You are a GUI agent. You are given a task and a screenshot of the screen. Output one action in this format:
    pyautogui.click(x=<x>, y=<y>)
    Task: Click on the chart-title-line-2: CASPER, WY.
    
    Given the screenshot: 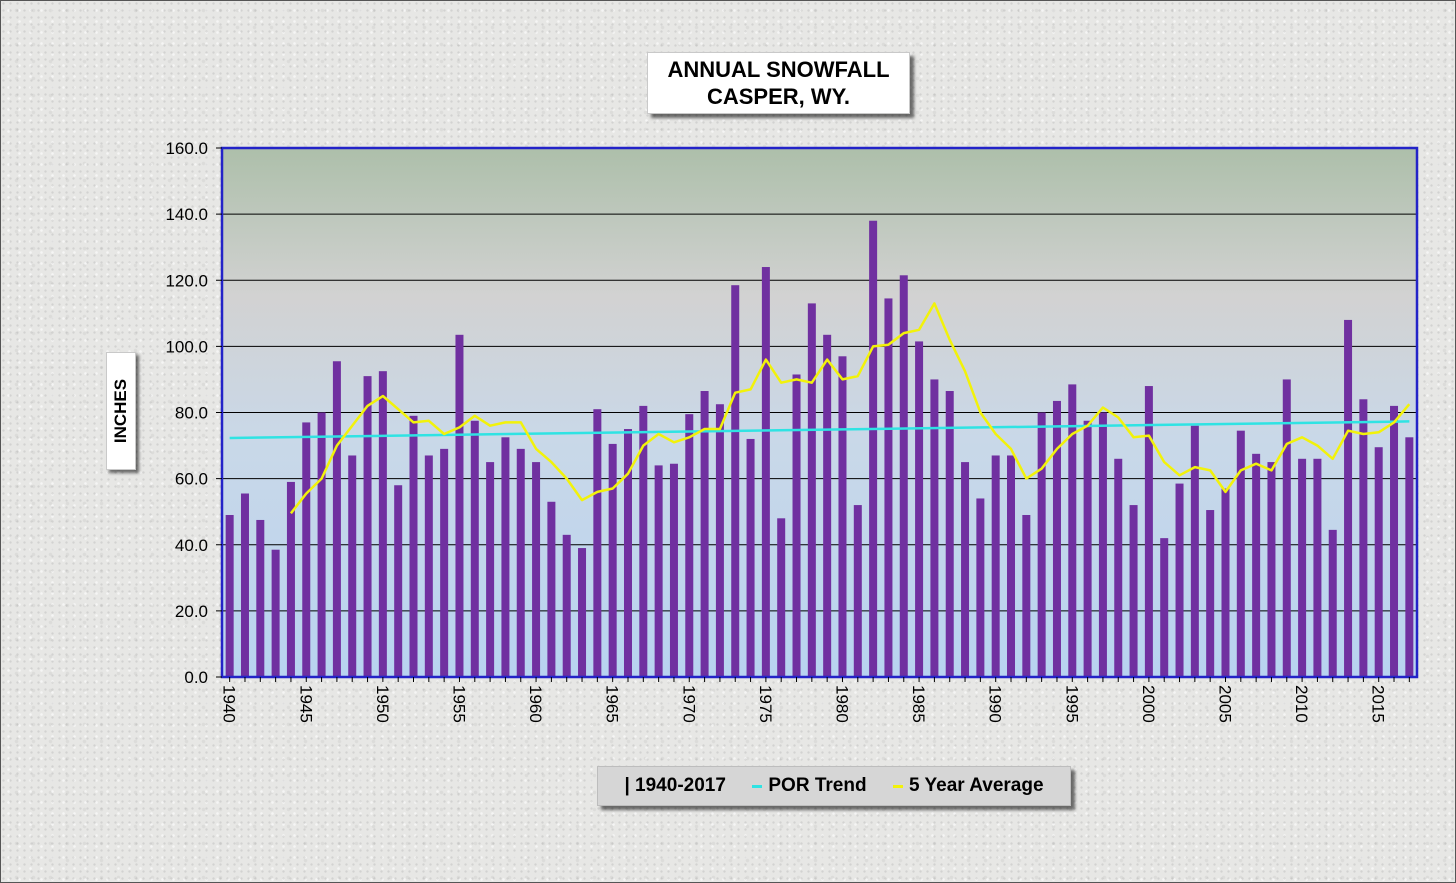 What is the action you would take?
    pyautogui.click(x=778, y=96)
    